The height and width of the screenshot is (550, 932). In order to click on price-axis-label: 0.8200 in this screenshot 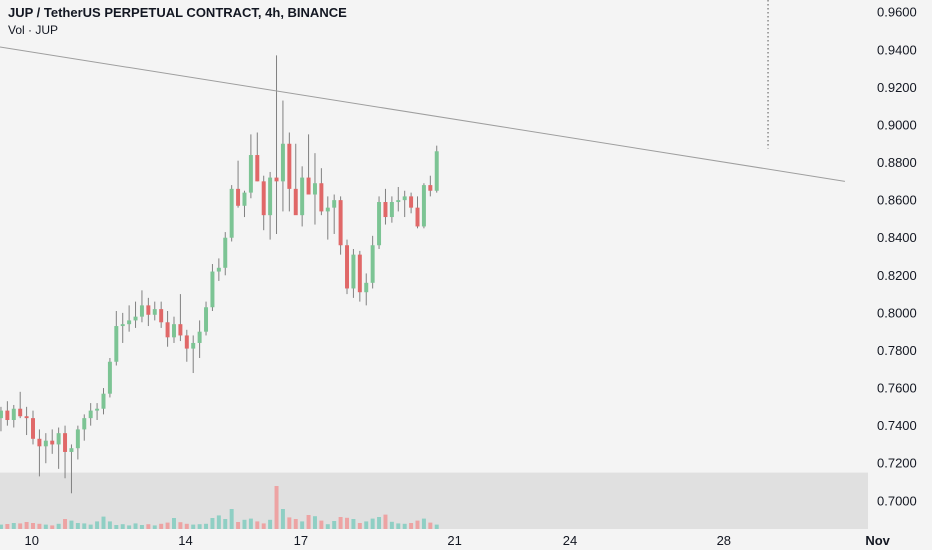, I will do `click(897, 275)`.